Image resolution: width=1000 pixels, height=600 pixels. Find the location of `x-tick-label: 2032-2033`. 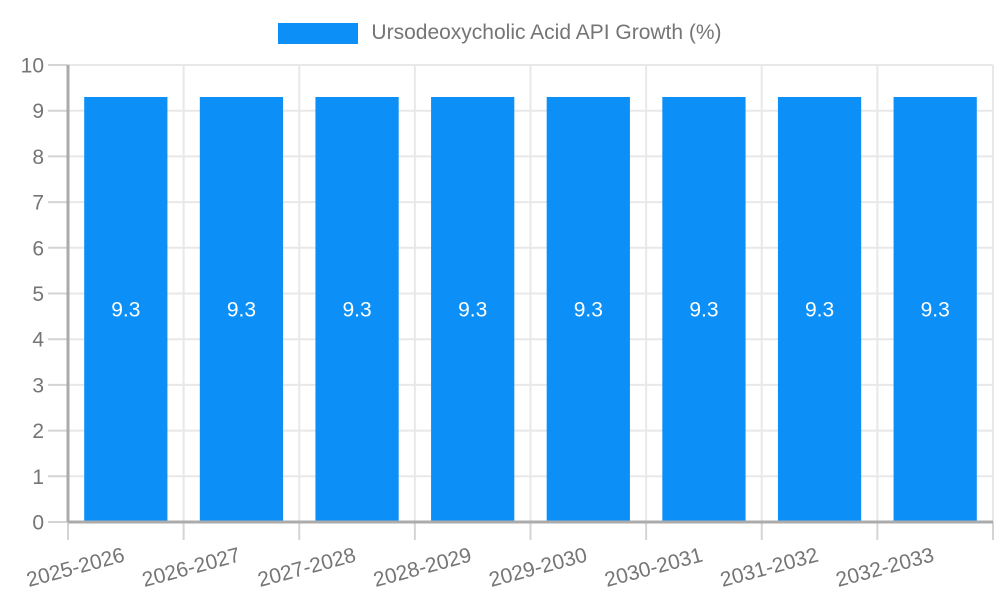

x-tick-label: 2032-2033 is located at coordinates (885, 568).